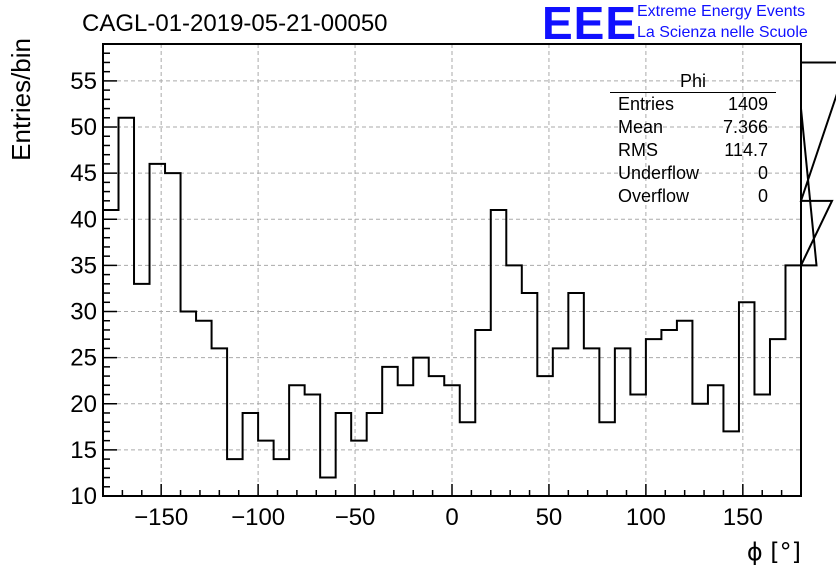  What do you see at coordinates (83, 219) in the screenshot?
I see `y-tick-label: 40` at bounding box center [83, 219].